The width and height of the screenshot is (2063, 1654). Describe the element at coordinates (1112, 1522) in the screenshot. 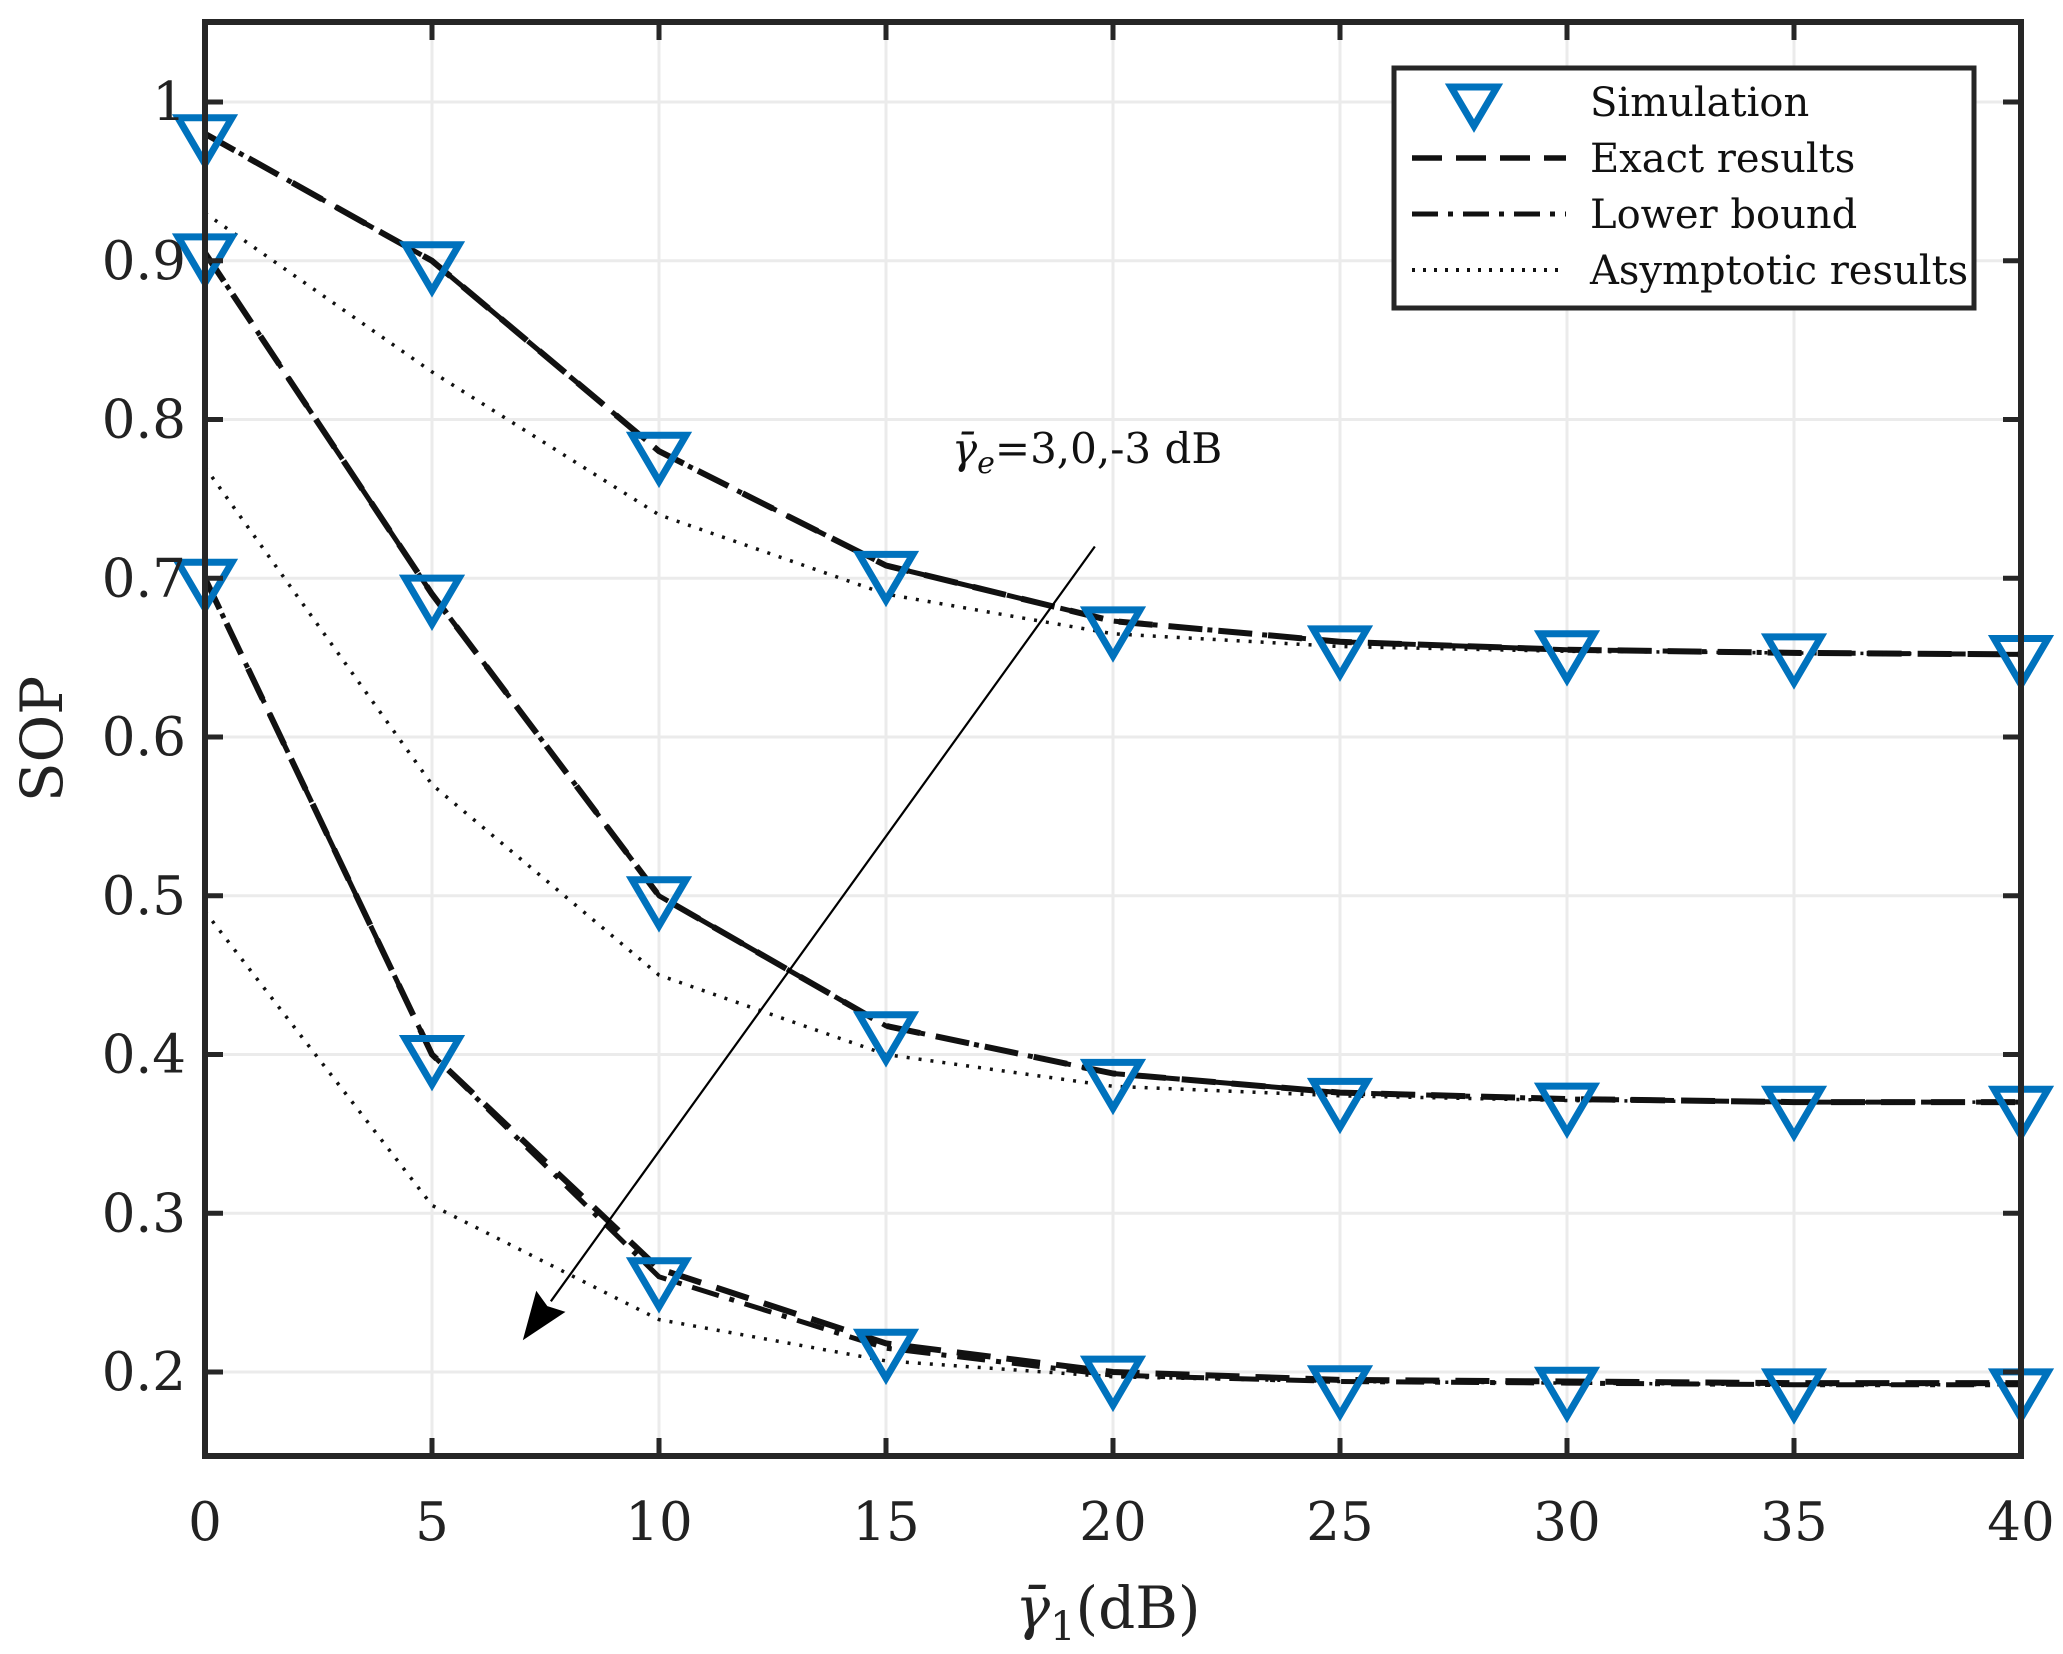

I see `x-tick-label-4: 20` at that location.